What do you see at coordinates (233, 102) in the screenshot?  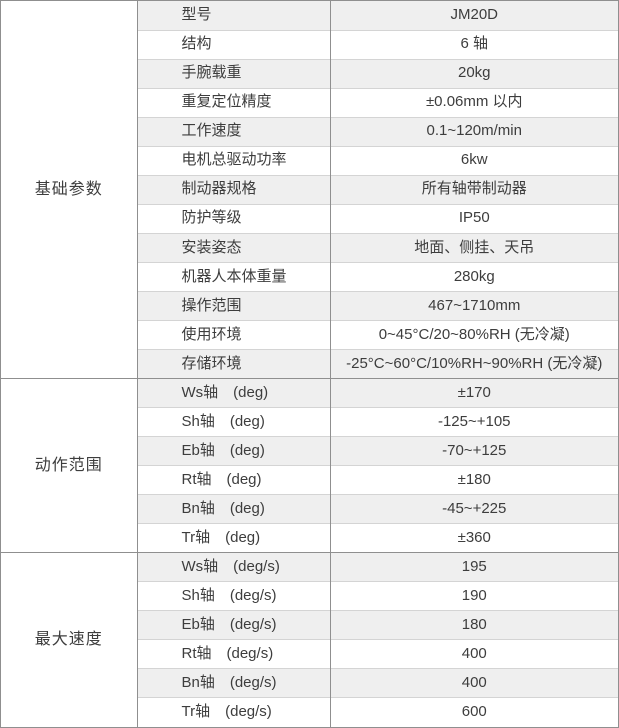 I see `param-name: 重复定位精度` at bounding box center [233, 102].